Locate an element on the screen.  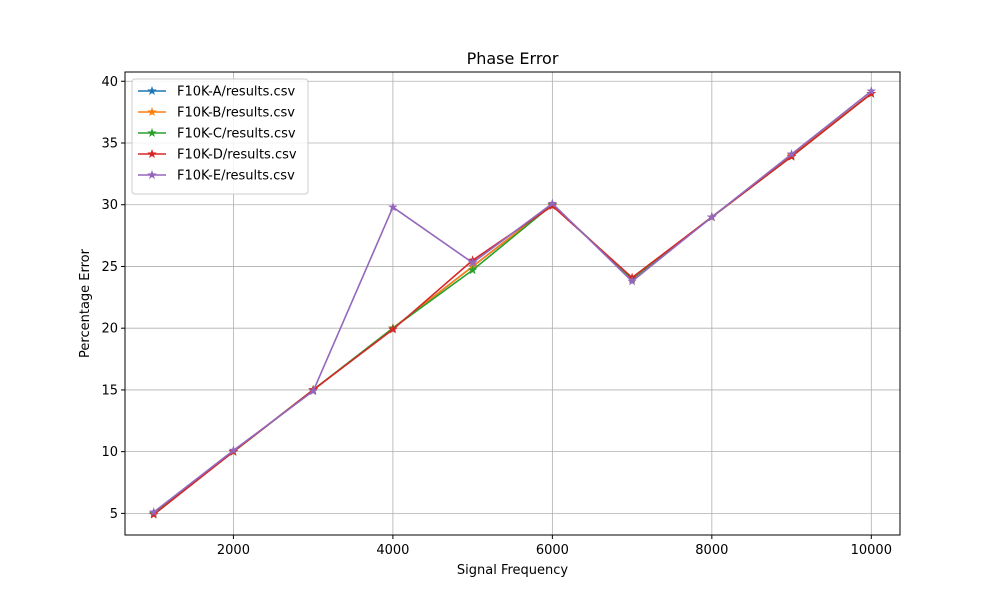
legend-box is located at coordinates (220, 136).